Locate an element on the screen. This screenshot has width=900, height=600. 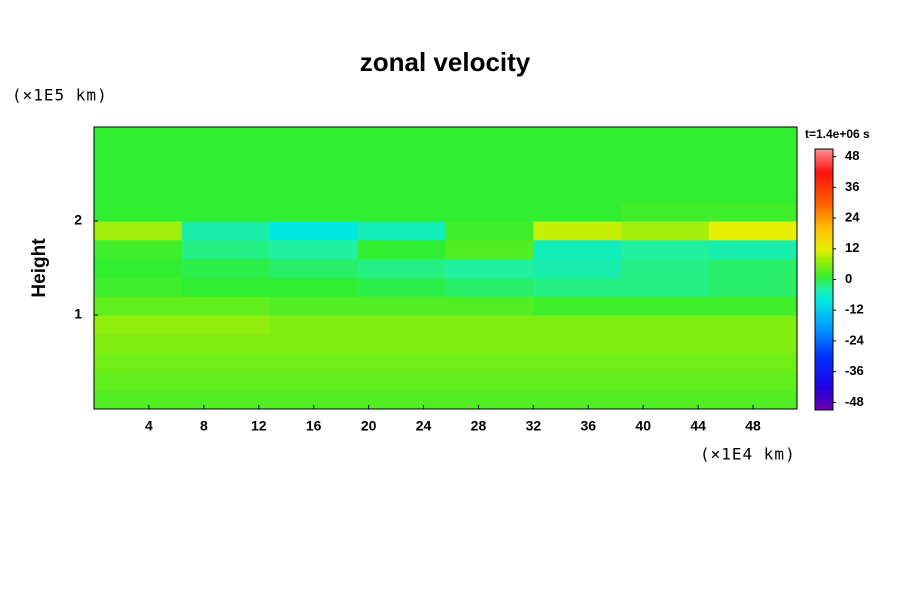
colorbar-tick-label: -24 is located at coordinates (855, 339).